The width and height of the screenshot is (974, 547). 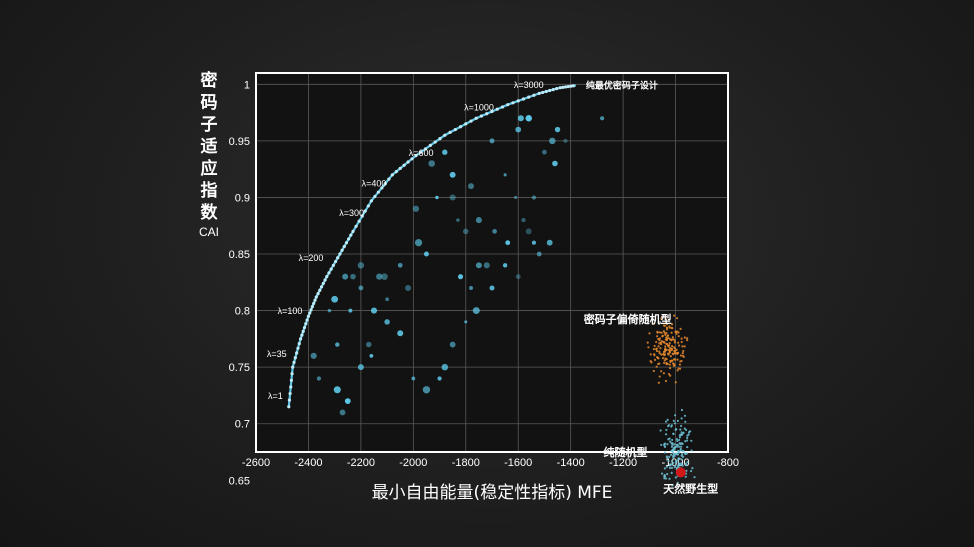 I want to click on y-axis-label-char: 适, so click(x=209, y=147).